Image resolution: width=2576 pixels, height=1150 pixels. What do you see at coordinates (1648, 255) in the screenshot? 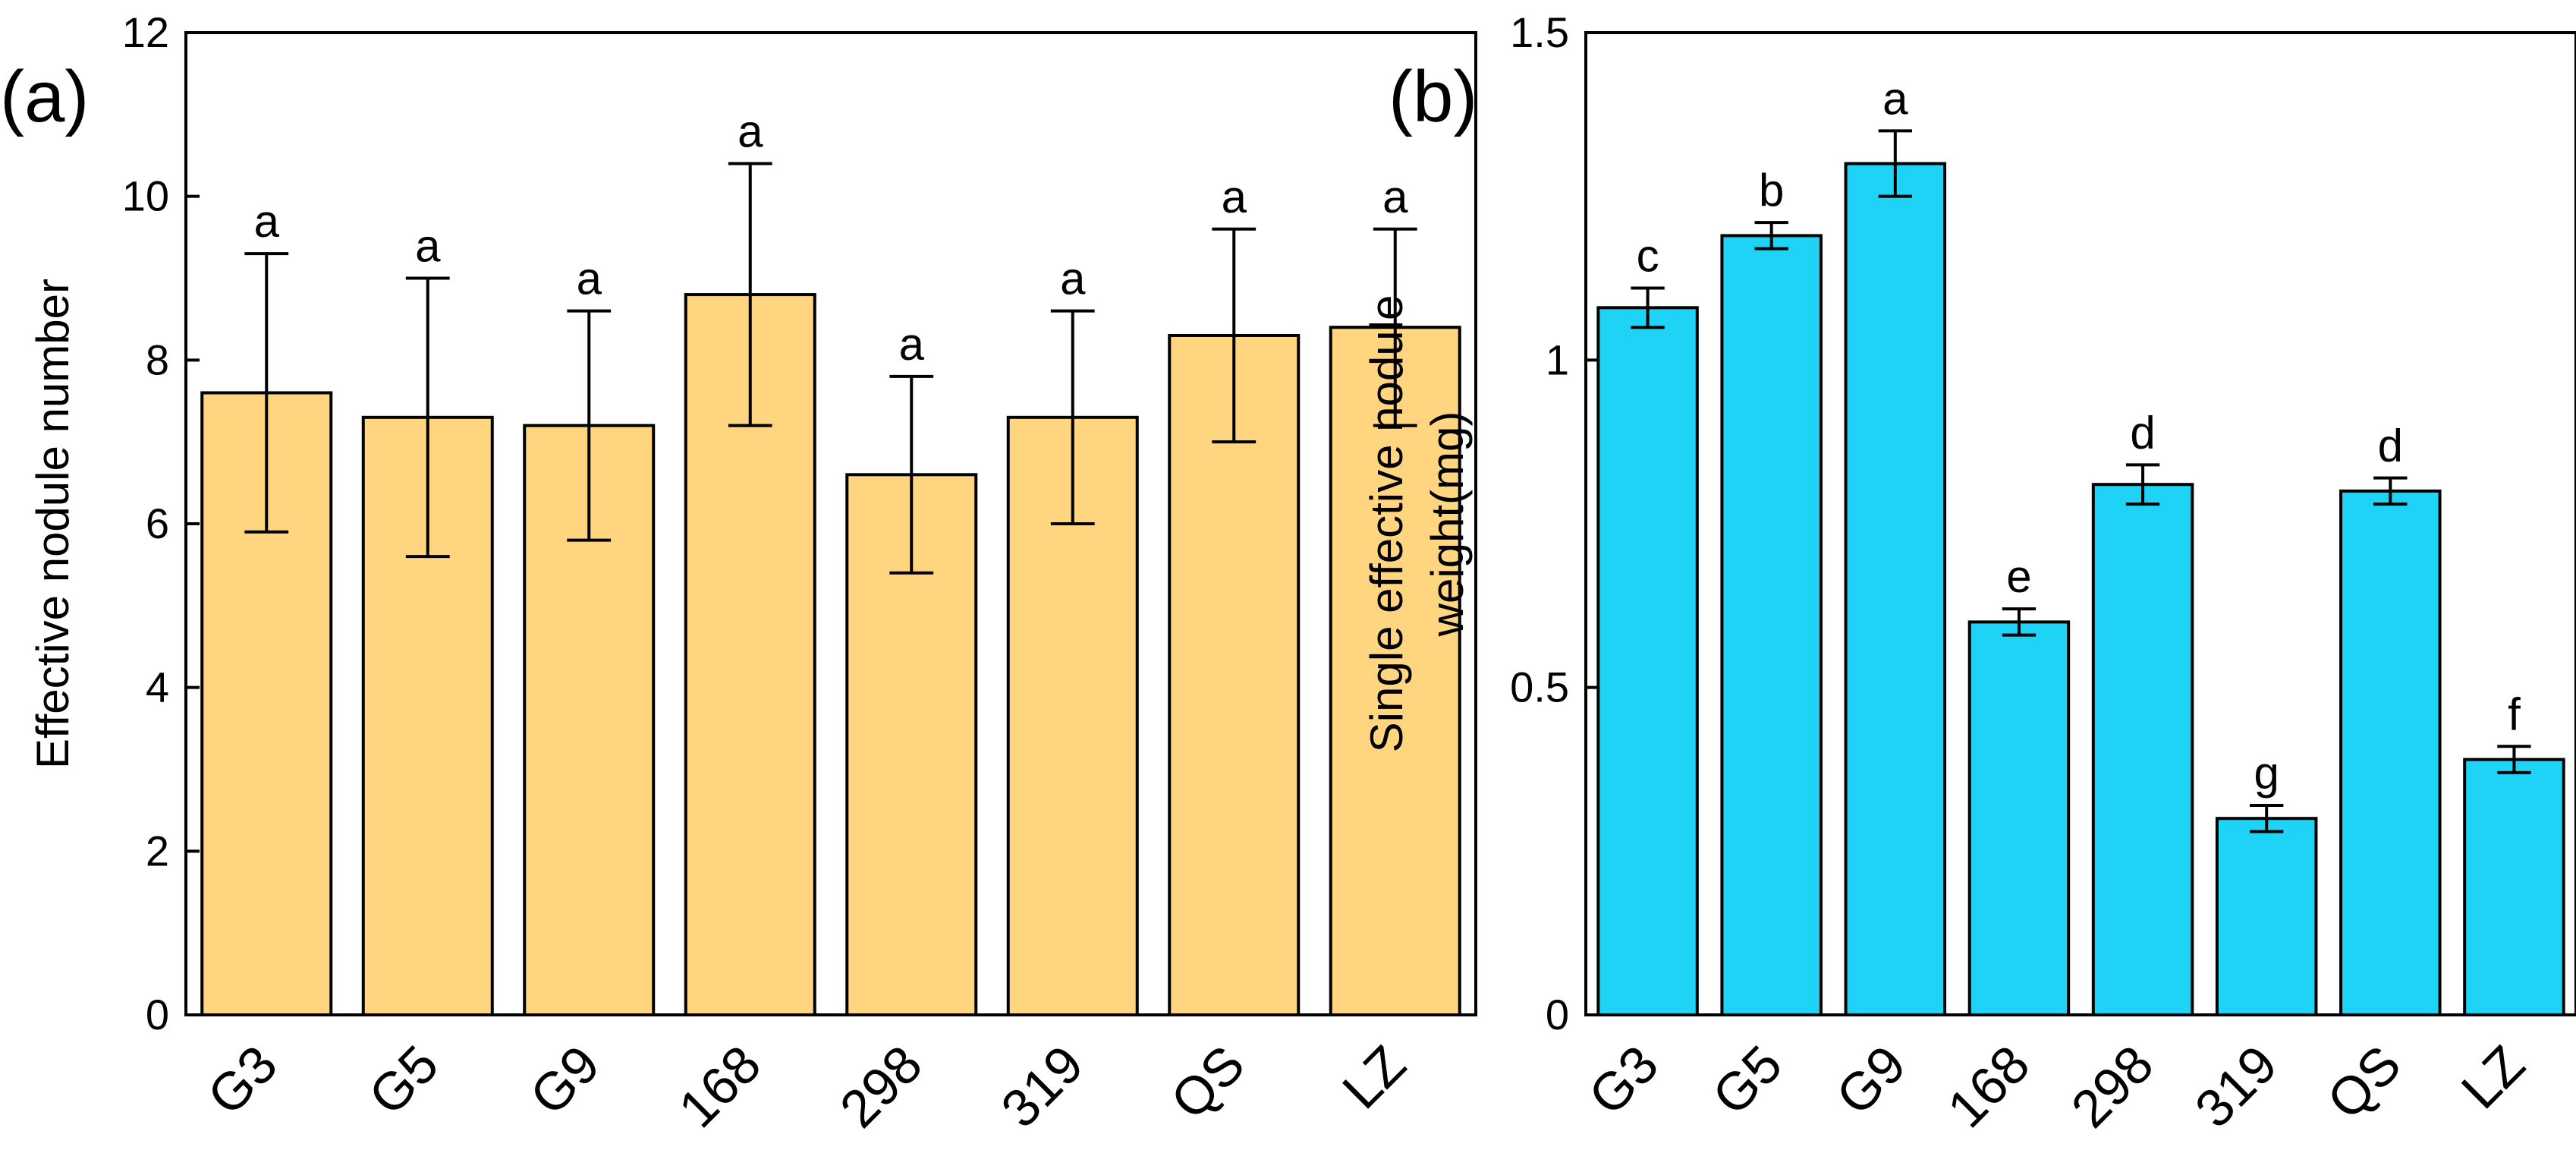
I see `significance-letter: c` at bounding box center [1648, 255].